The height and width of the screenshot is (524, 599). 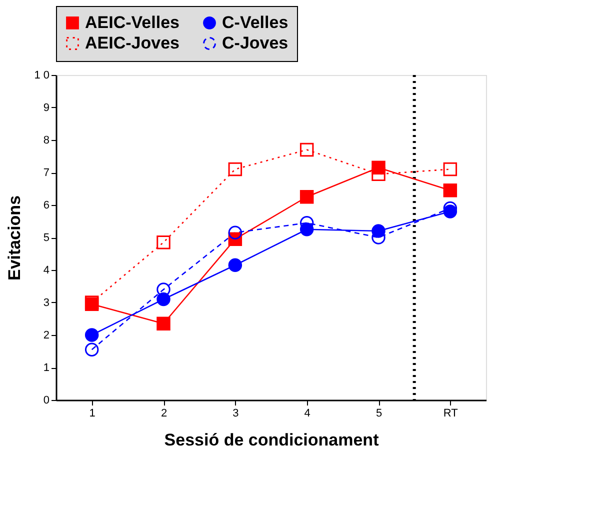 What do you see at coordinates (132, 43) in the screenshot?
I see `legend-label: AEIC-Joves` at bounding box center [132, 43].